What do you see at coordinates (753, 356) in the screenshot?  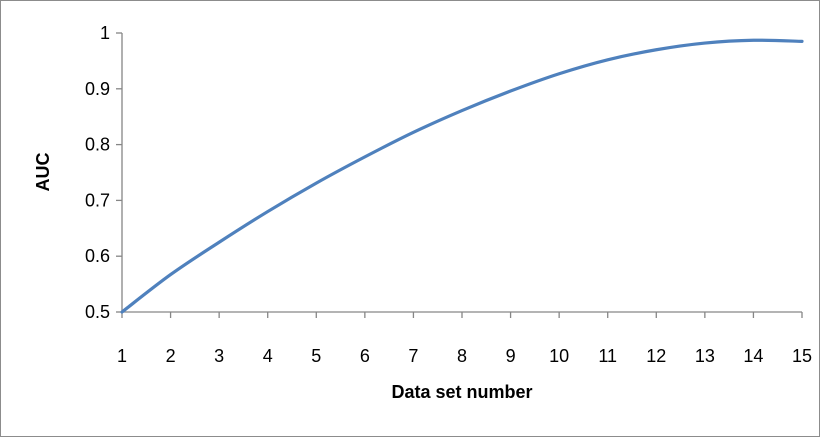 I see `x-tick-label: 14` at bounding box center [753, 356].